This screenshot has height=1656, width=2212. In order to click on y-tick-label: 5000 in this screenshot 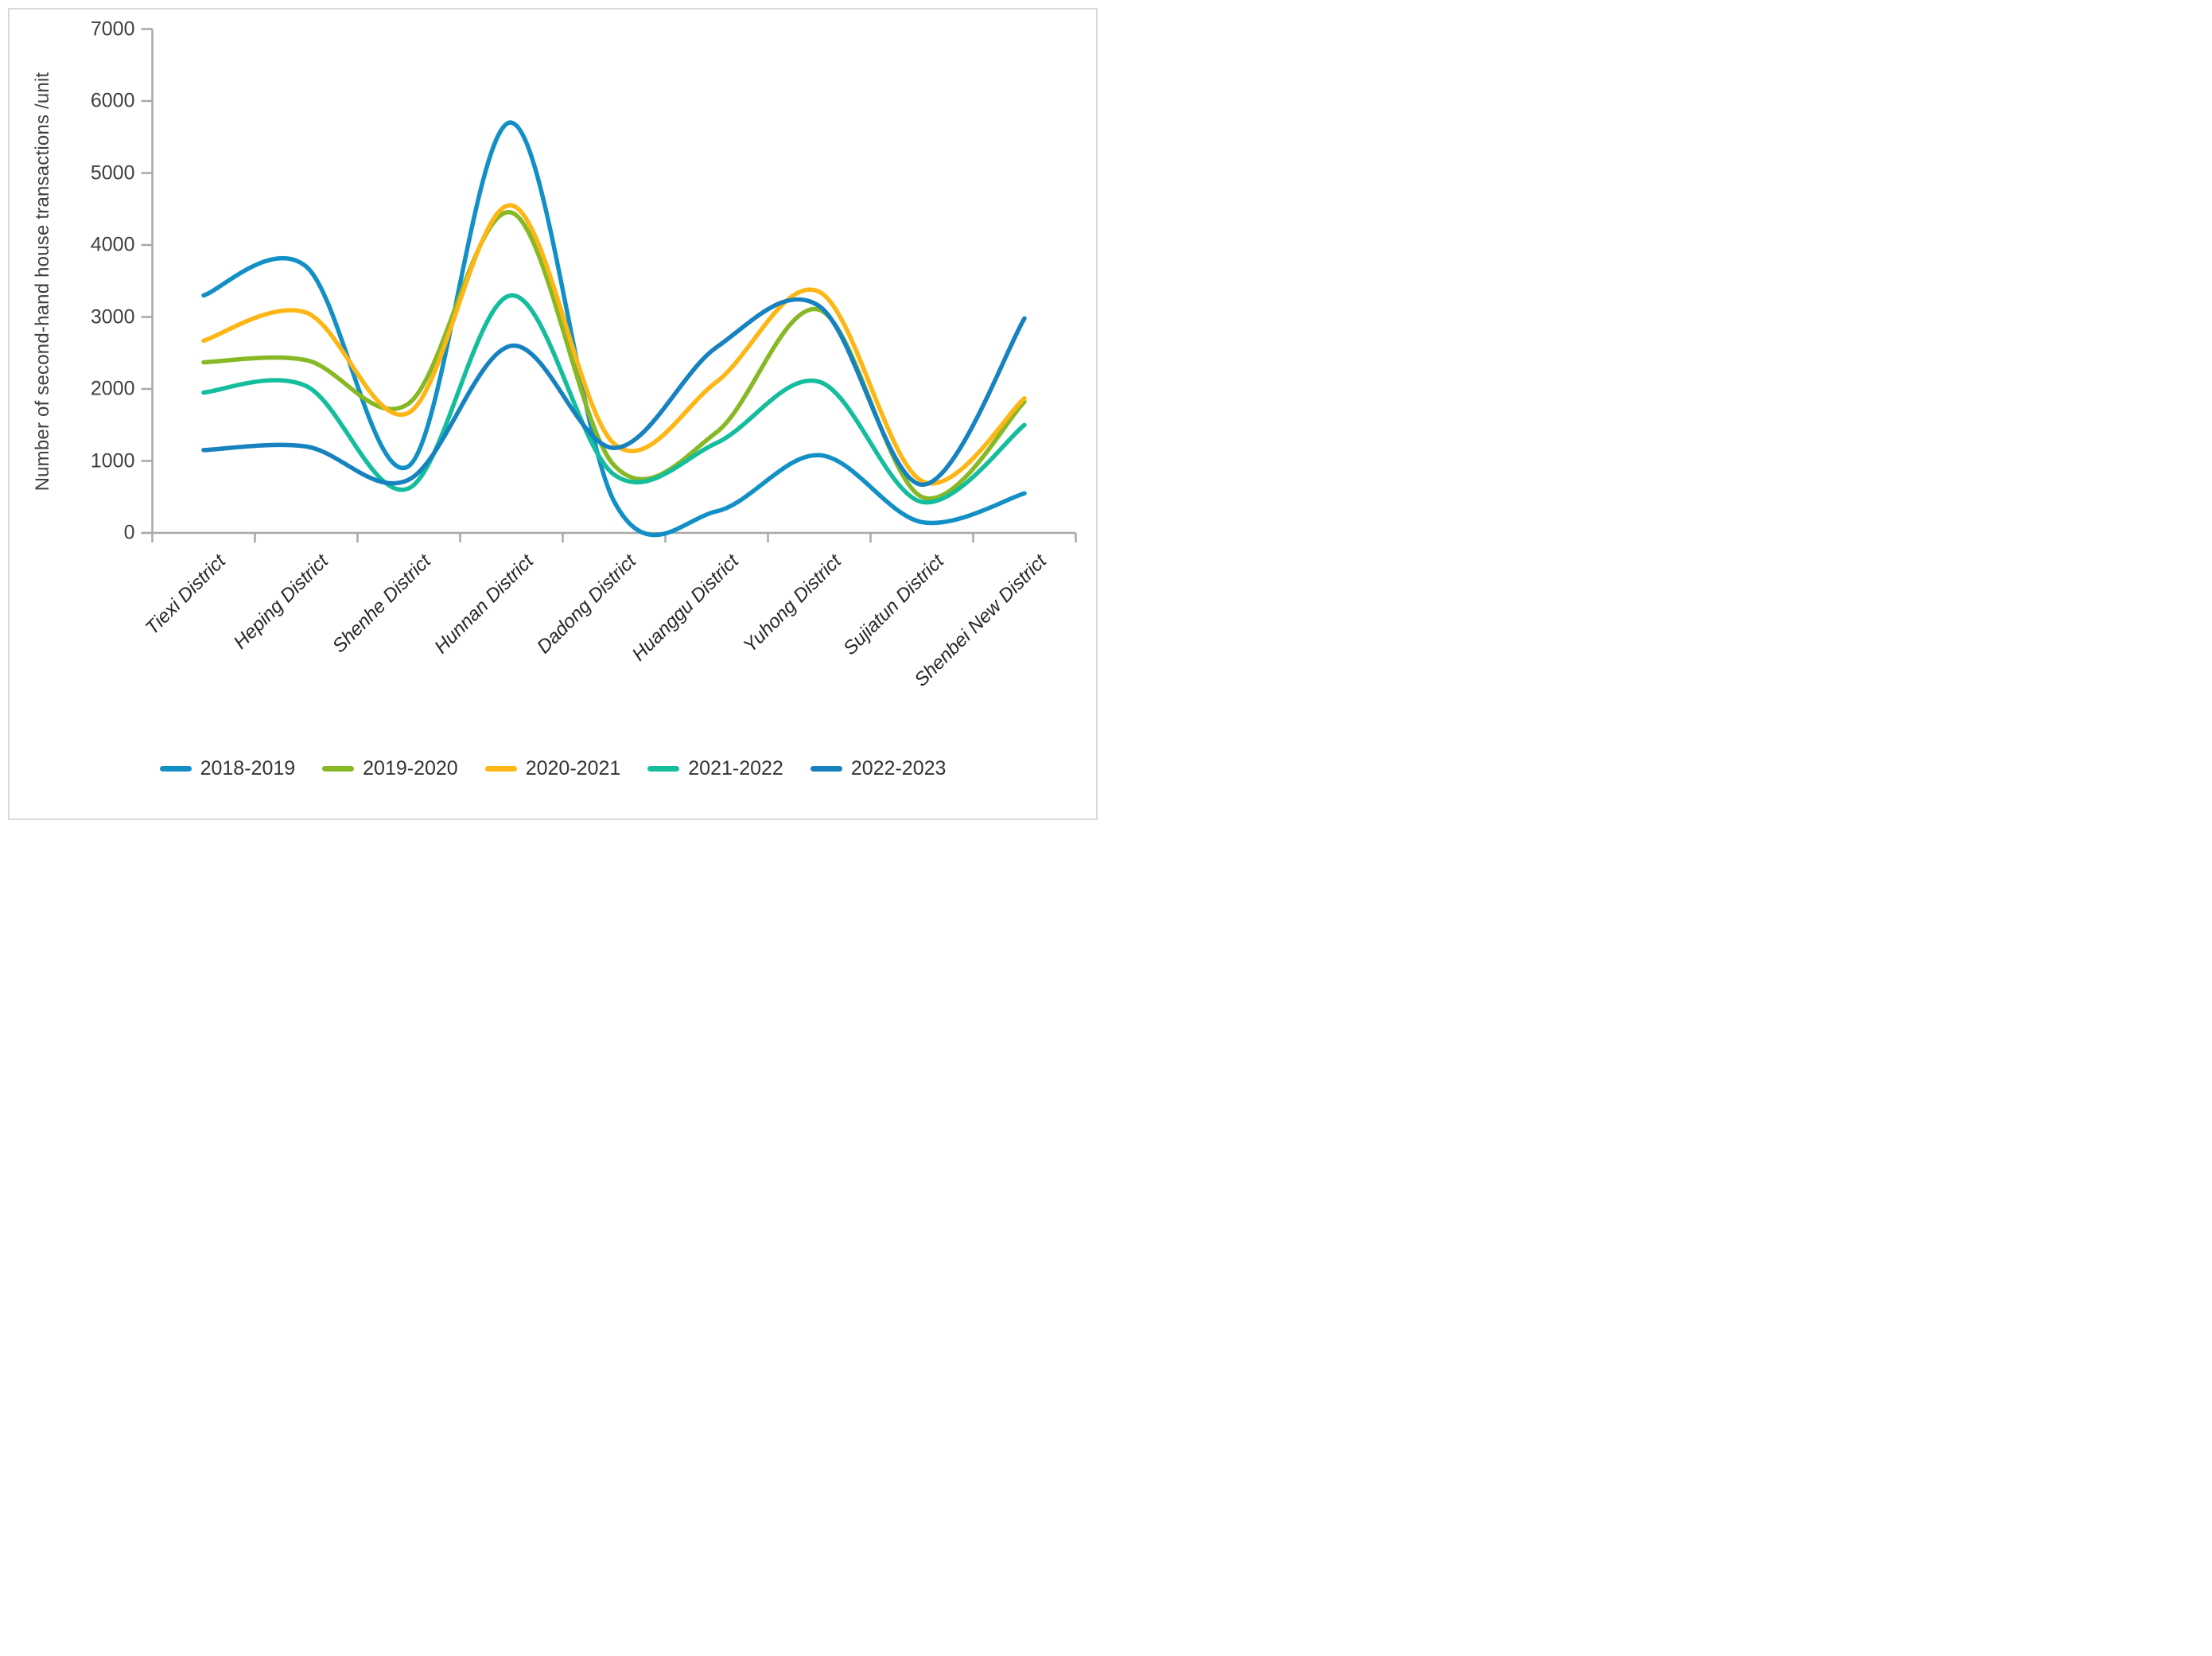, I will do `click(112, 172)`.